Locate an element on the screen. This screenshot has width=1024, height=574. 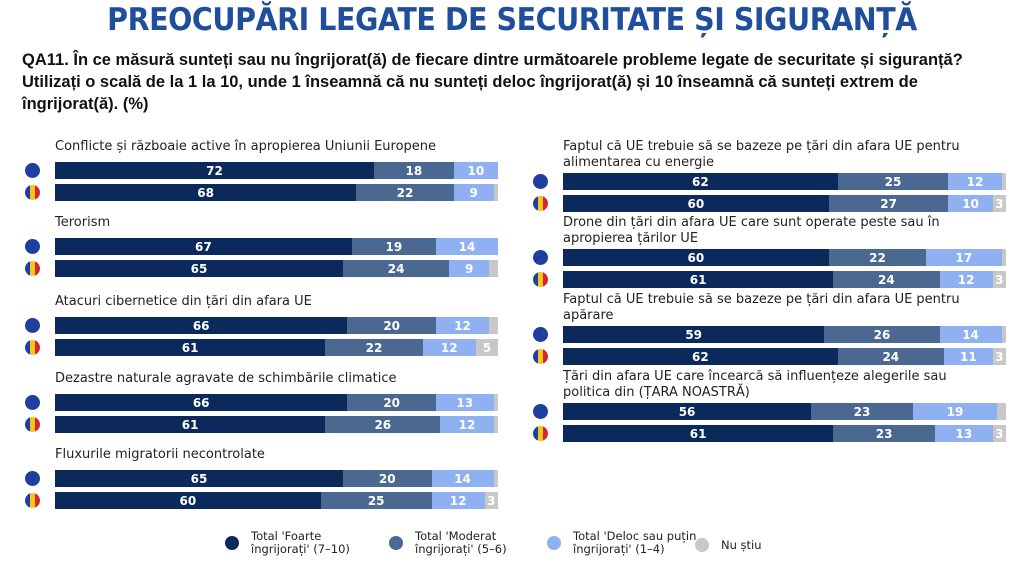
bar-segment-very-concerned: 62 is located at coordinates (700, 356).